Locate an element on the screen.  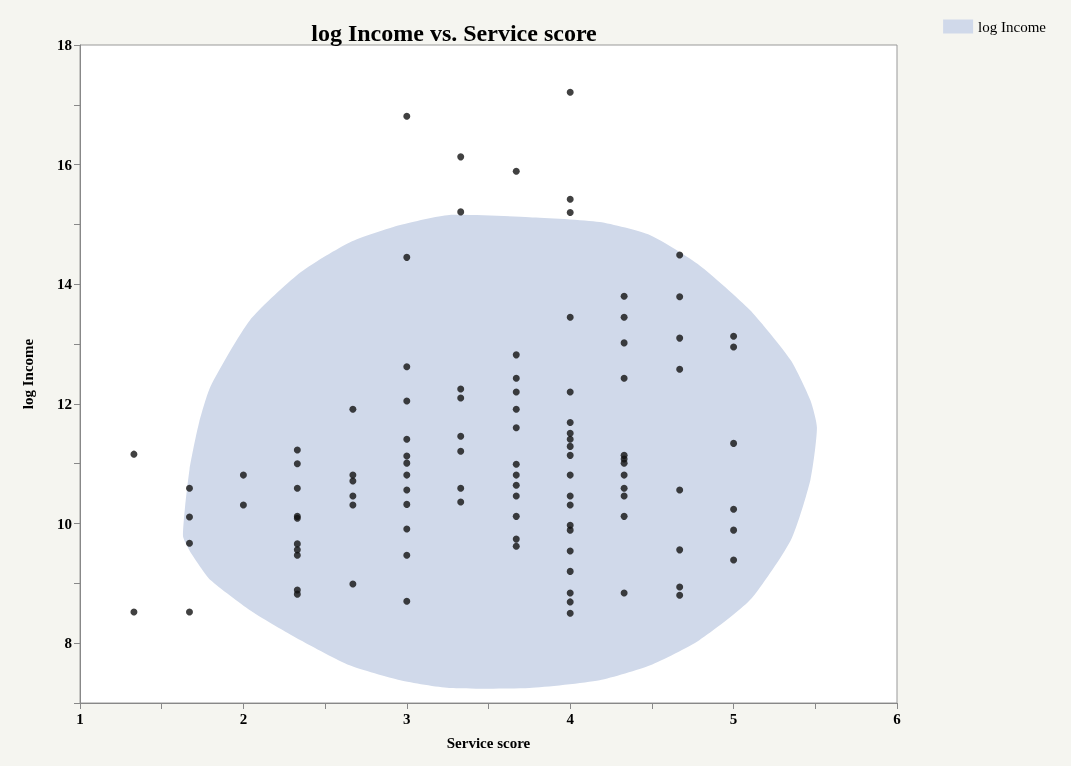
x-tick-label: 5 is located at coordinates (733, 718).